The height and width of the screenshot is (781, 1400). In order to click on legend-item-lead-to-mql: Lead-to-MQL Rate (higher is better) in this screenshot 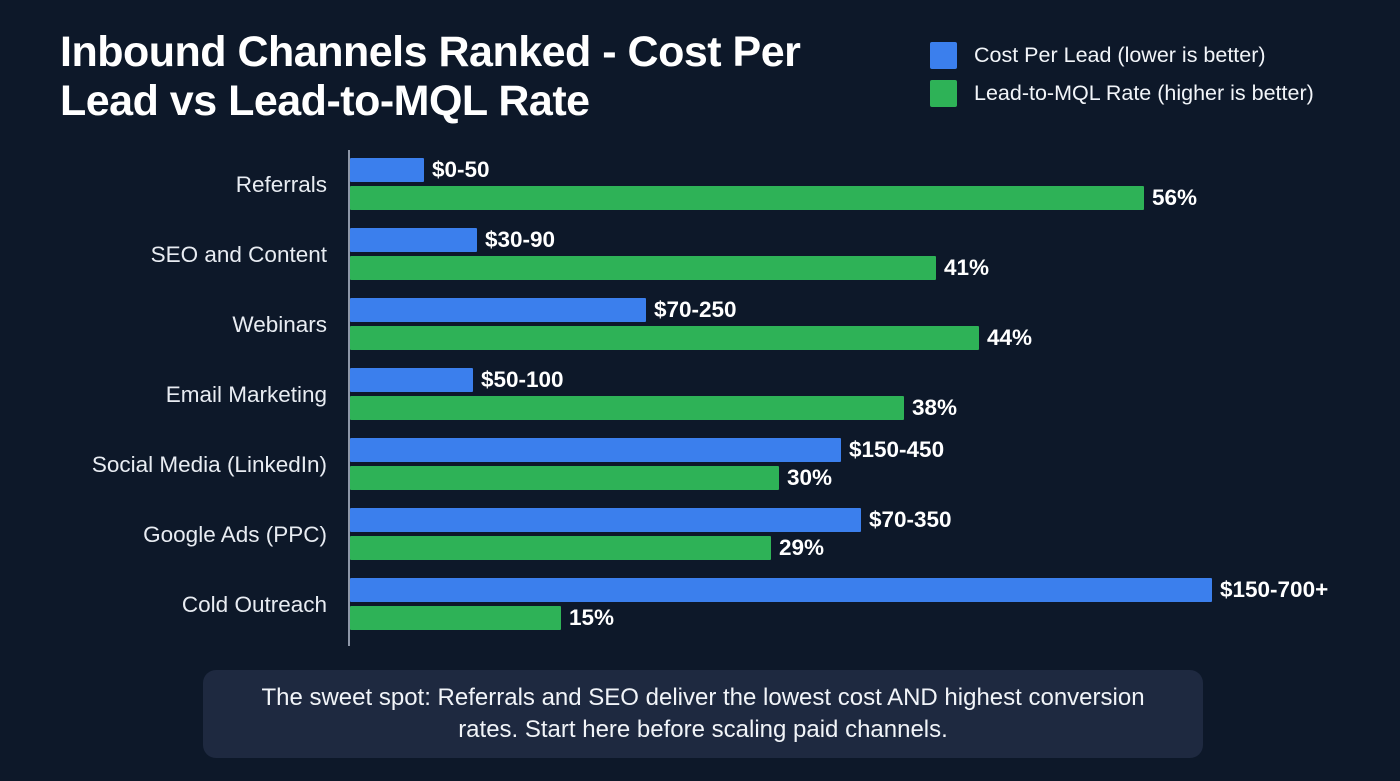, I will do `click(1122, 93)`.